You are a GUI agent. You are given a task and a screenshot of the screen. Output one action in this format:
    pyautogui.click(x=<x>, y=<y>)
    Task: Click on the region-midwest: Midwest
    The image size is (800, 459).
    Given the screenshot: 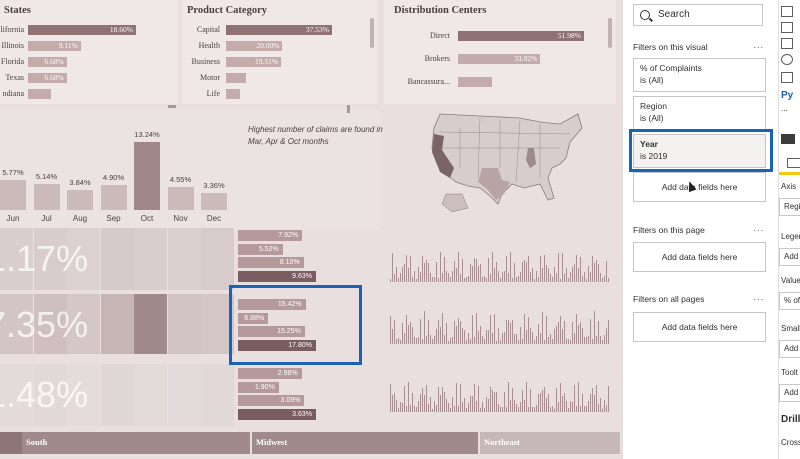 What is the action you would take?
    pyautogui.click(x=365, y=443)
    